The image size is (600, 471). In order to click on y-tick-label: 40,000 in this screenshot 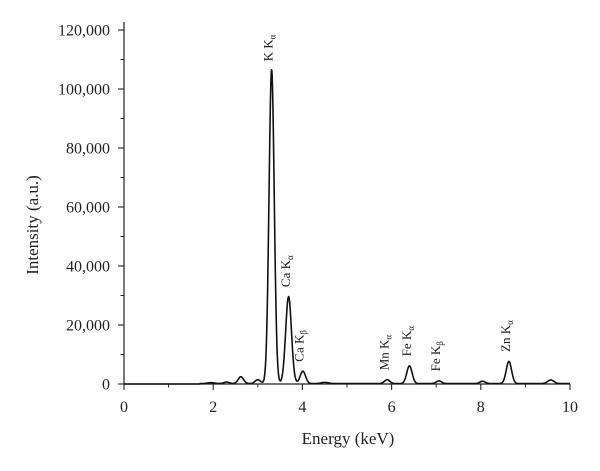, I will do `click(88, 267)`.